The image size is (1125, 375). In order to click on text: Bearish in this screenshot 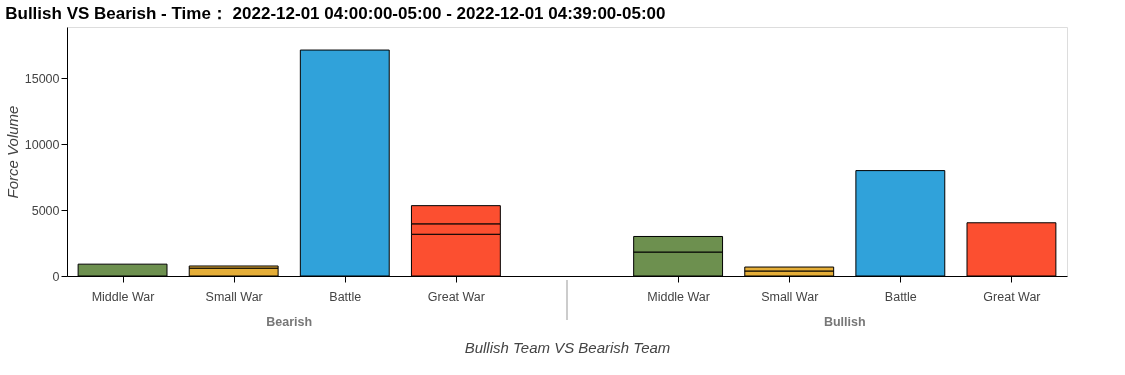, I will do `click(289, 322)`.